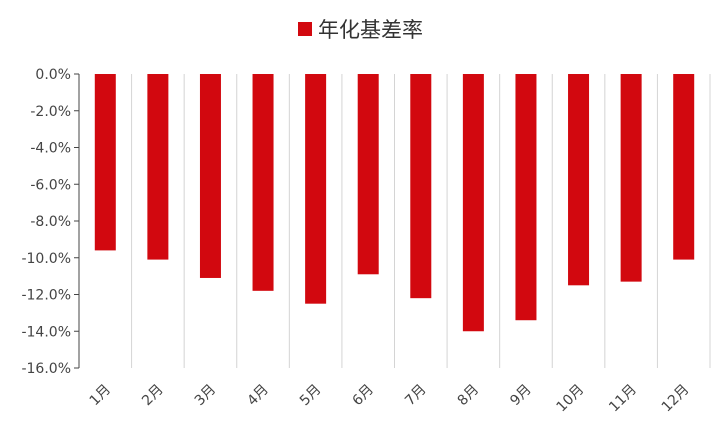 The image size is (717, 426). What do you see at coordinates (50, 149) in the screenshot?
I see `y-tick-label: -4.0%` at bounding box center [50, 149].